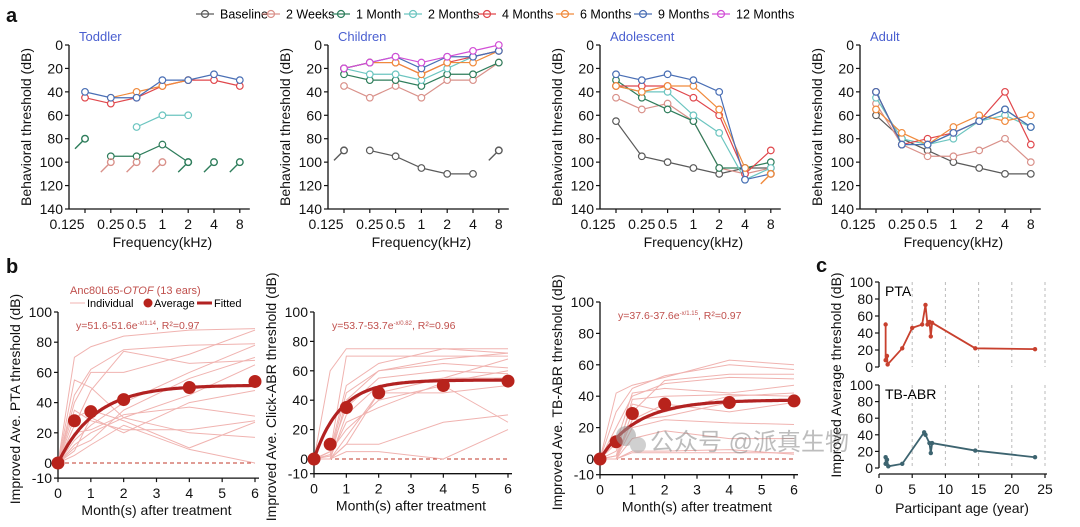  I want to click on x-tick-label: 0.125, so click(857, 224).